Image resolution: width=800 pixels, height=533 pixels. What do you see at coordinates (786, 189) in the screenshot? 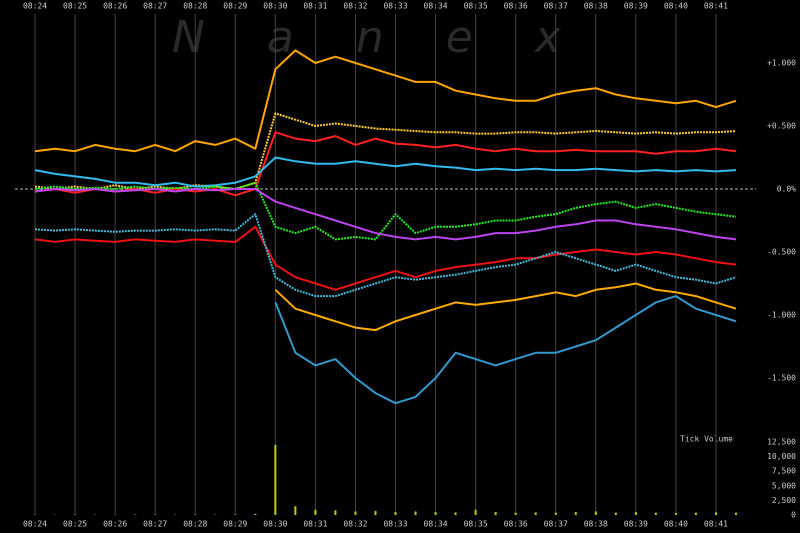
I see `y-tick-label: 0.0%` at bounding box center [786, 189].